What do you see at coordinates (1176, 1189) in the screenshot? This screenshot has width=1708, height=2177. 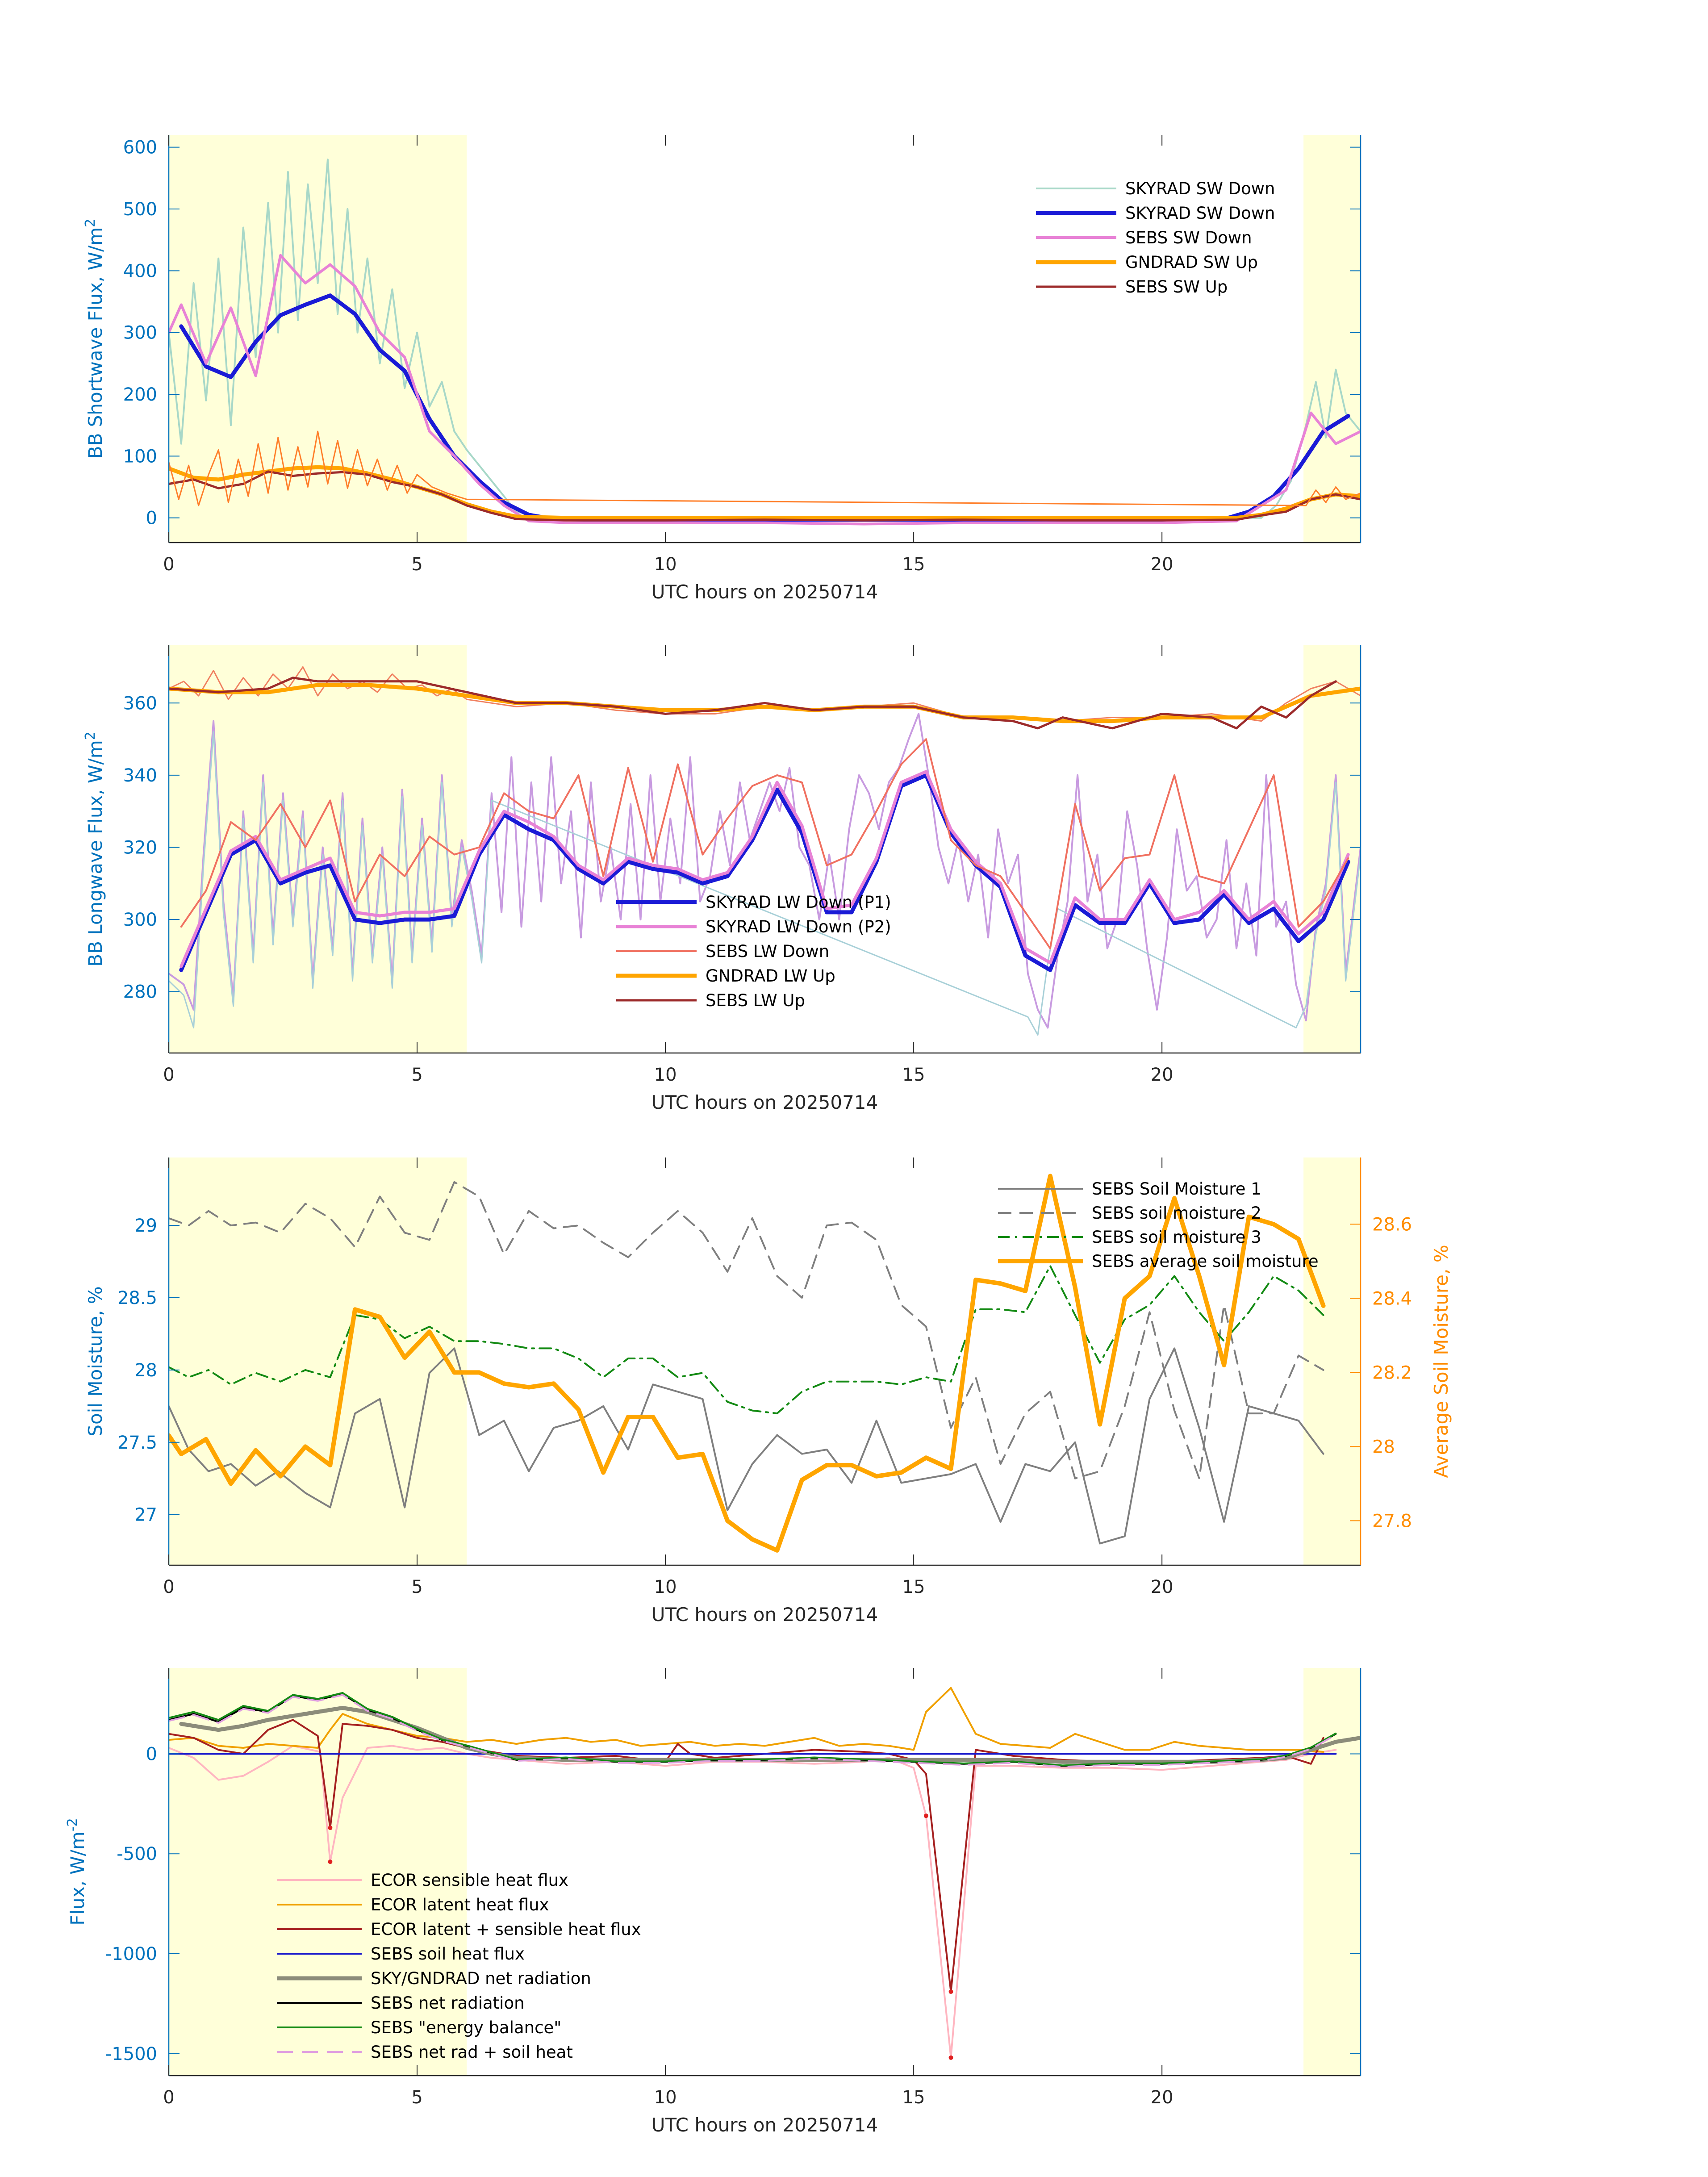 I see `legend-entry-label: SEBS Soil Moisture 1` at bounding box center [1176, 1189].